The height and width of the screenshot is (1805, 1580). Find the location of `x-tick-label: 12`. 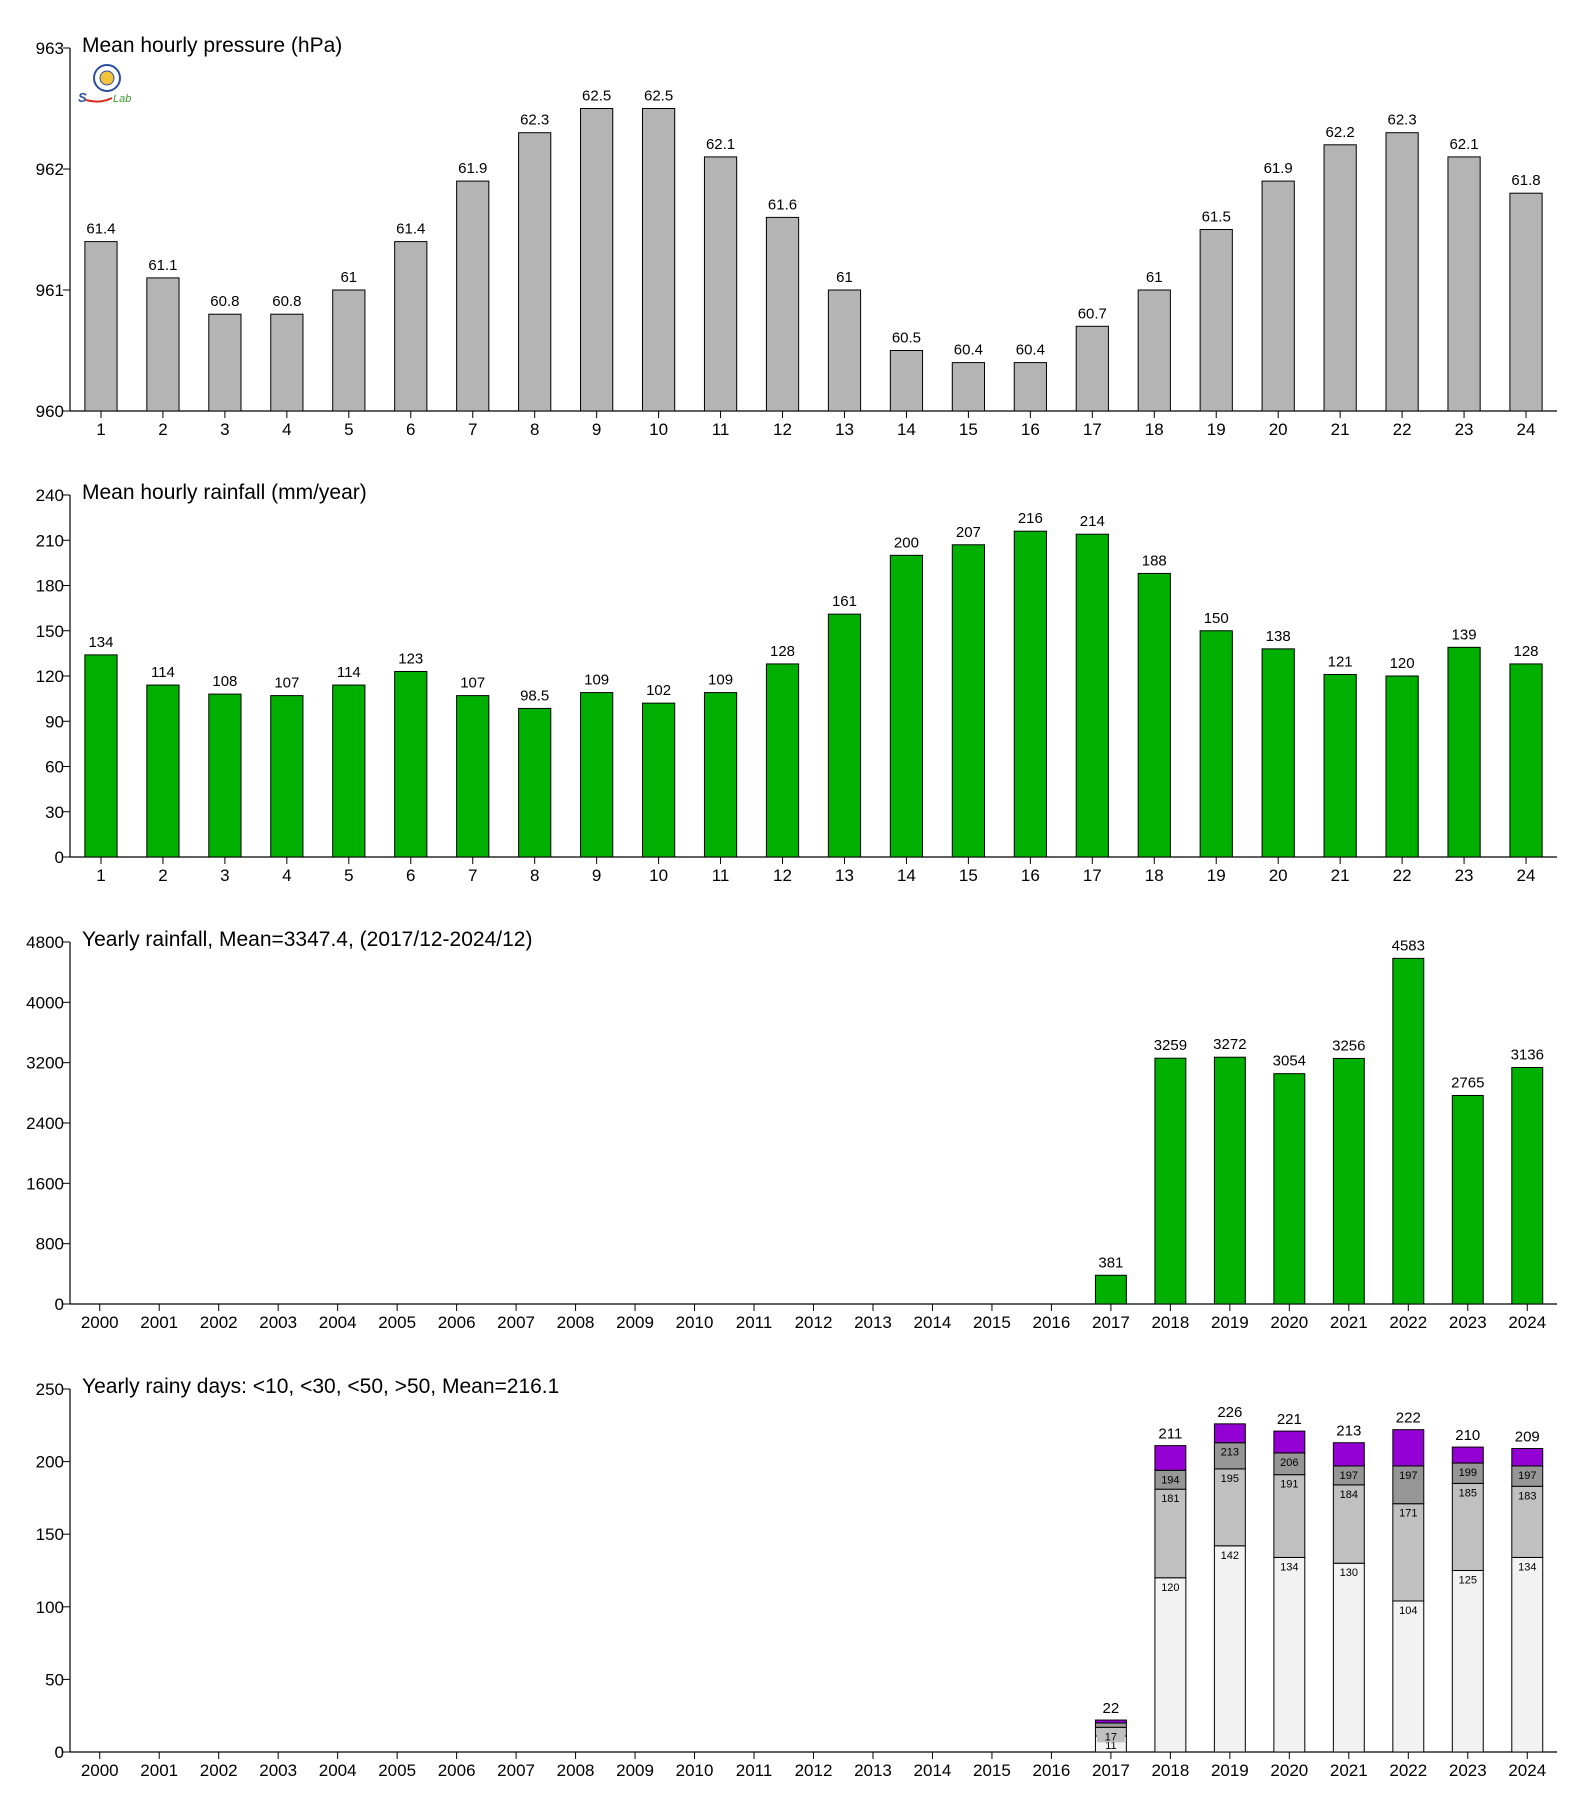

x-tick-label: 12 is located at coordinates (782, 429).